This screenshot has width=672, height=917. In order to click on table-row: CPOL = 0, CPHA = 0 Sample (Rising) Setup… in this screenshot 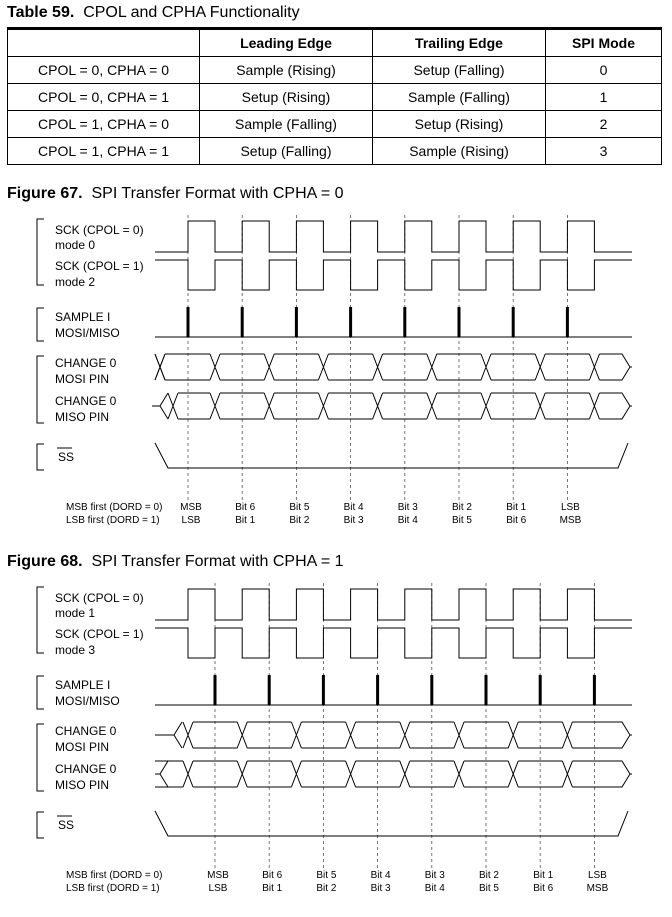, I will do `click(334, 70)`.